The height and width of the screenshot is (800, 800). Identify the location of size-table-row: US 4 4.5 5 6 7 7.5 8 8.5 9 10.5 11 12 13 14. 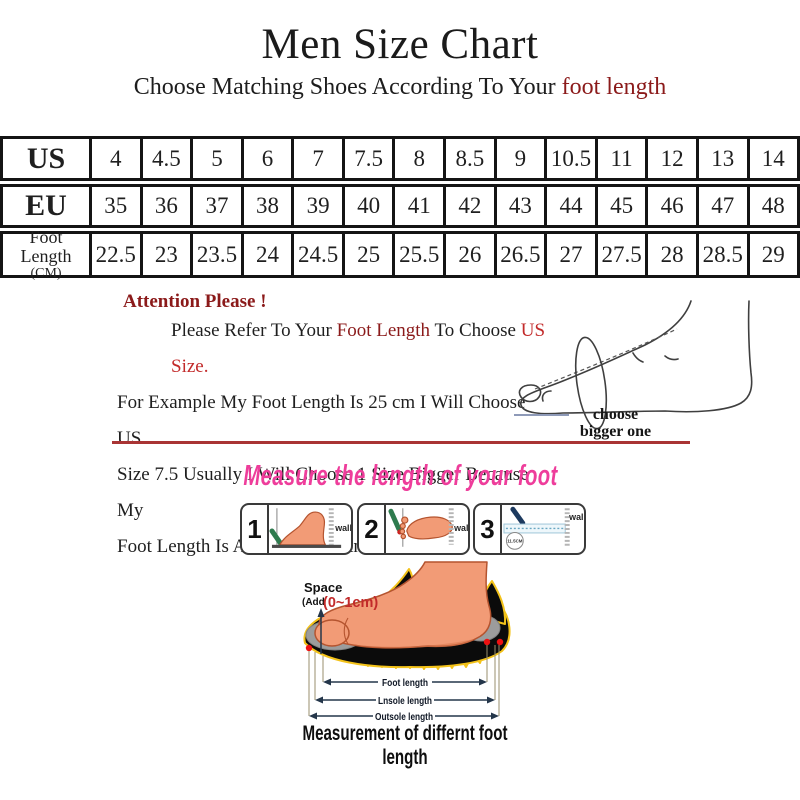
(400, 158).